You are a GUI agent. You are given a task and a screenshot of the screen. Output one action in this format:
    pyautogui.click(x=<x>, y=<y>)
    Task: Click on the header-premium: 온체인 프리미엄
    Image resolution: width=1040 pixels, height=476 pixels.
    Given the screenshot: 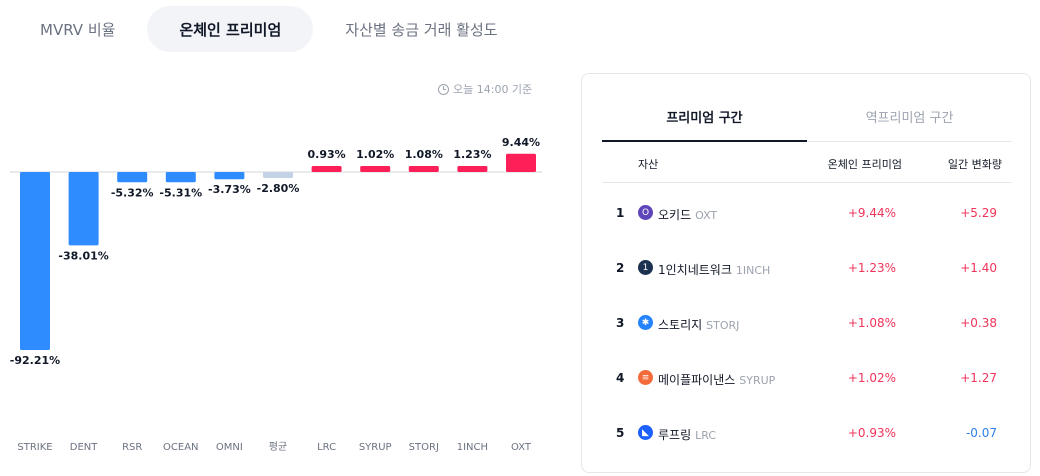 What is the action you would take?
    pyautogui.click(x=864, y=164)
    